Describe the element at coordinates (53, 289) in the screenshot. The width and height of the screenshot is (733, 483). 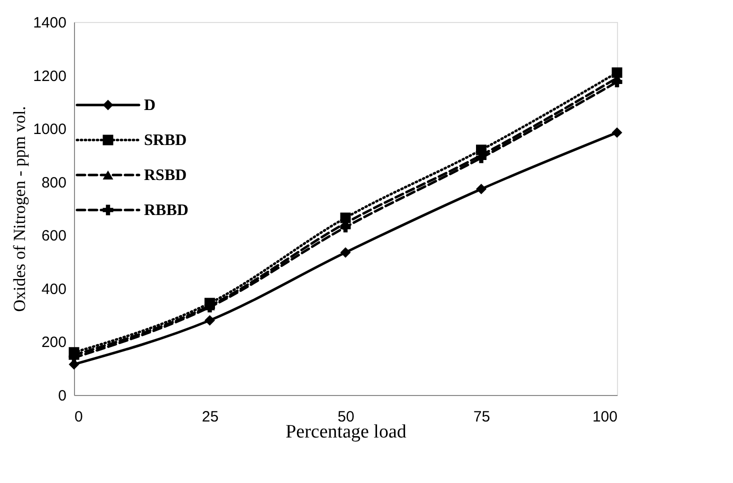
I see `y-tick-label: 400` at that location.